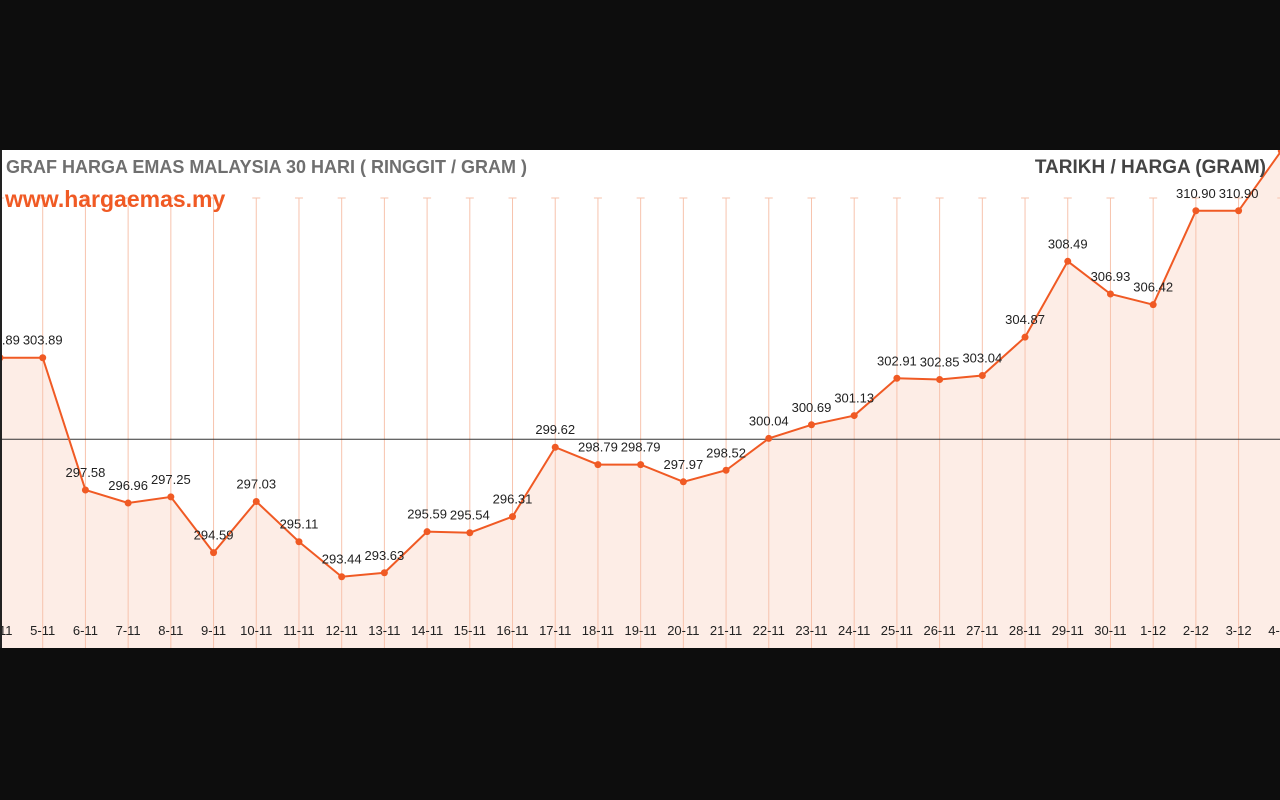 The image size is (1280, 800). I want to click on data-label: 297.03, so click(256, 483).